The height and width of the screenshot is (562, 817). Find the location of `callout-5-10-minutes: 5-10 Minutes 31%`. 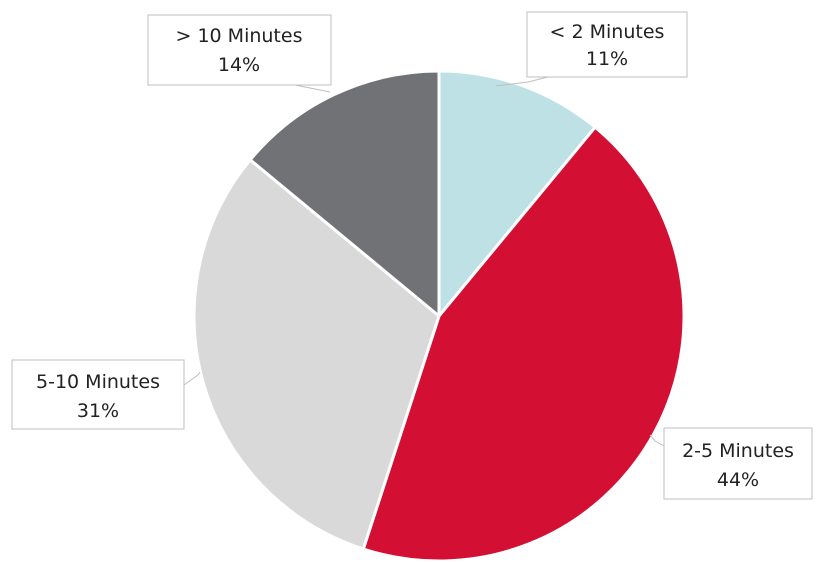

callout-5-10-minutes: 5-10 Minutes 31% is located at coordinates (98, 394).